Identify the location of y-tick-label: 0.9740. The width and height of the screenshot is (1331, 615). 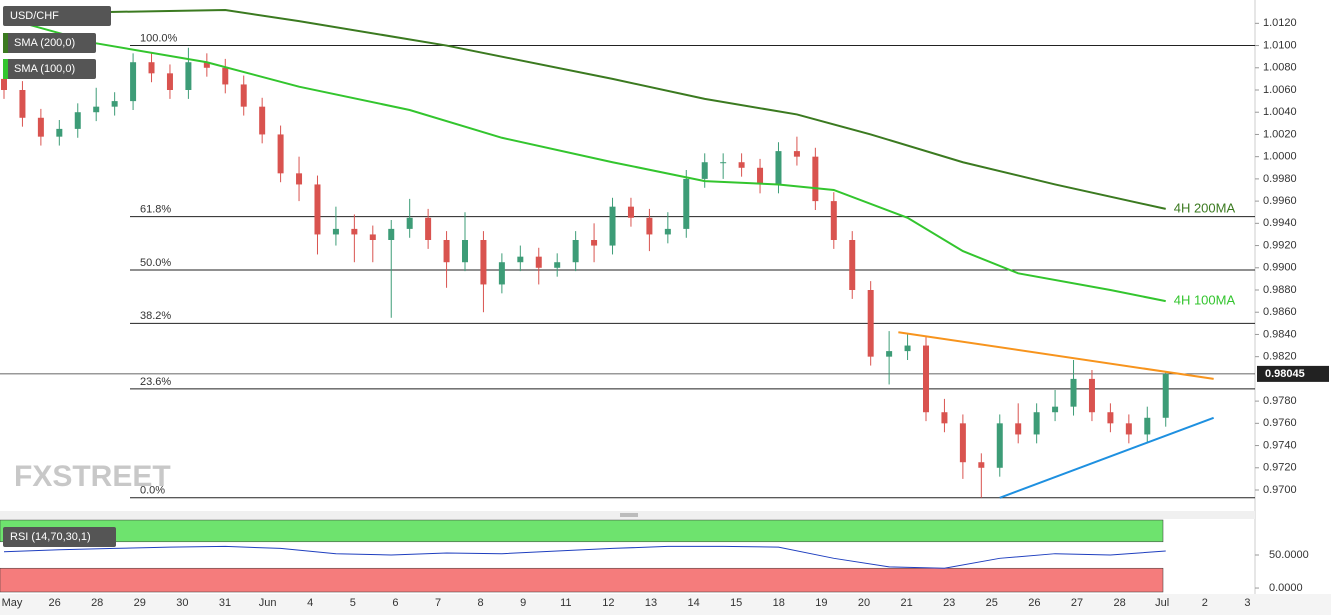
(1280, 445).